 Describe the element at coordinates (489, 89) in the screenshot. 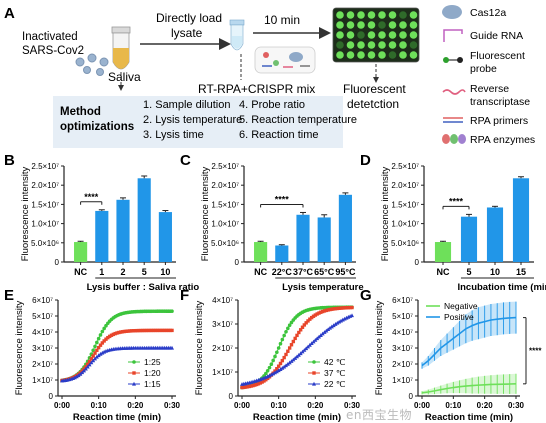

I see `legend-transcriptase-1: Reverse` at that location.